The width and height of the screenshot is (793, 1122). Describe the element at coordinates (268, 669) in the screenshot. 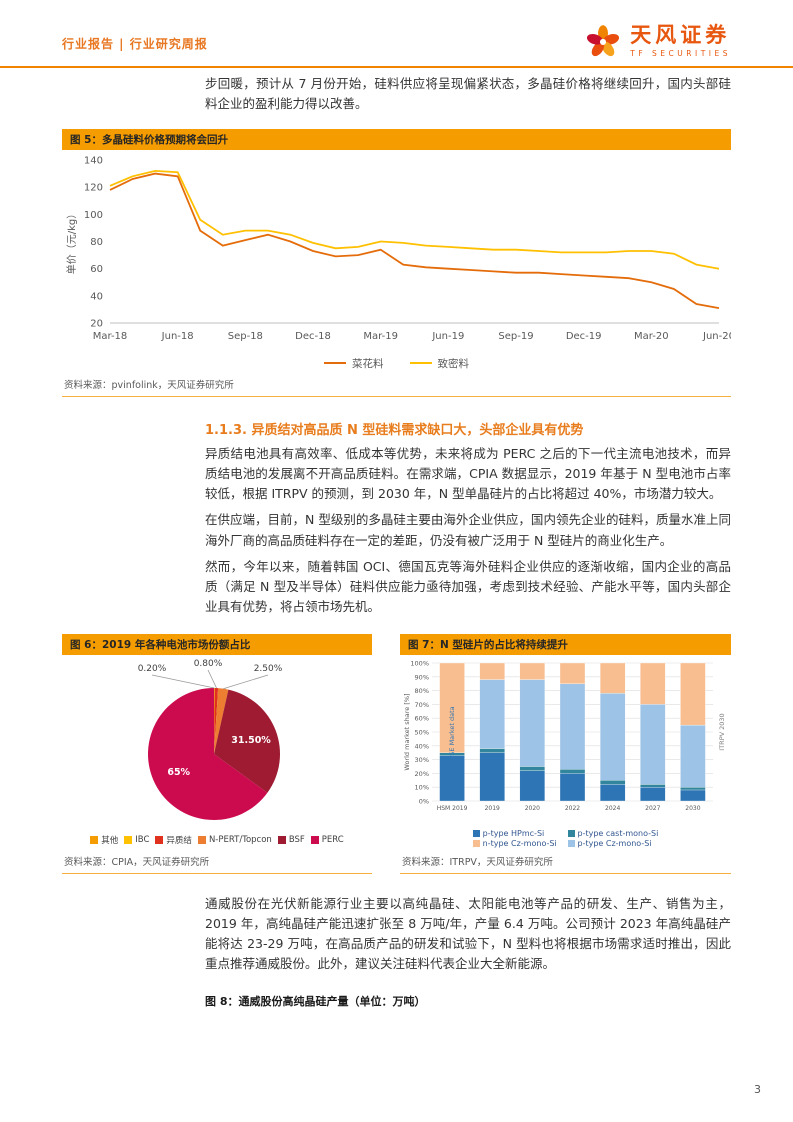

I see `svg-text: 2.50%` at that location.